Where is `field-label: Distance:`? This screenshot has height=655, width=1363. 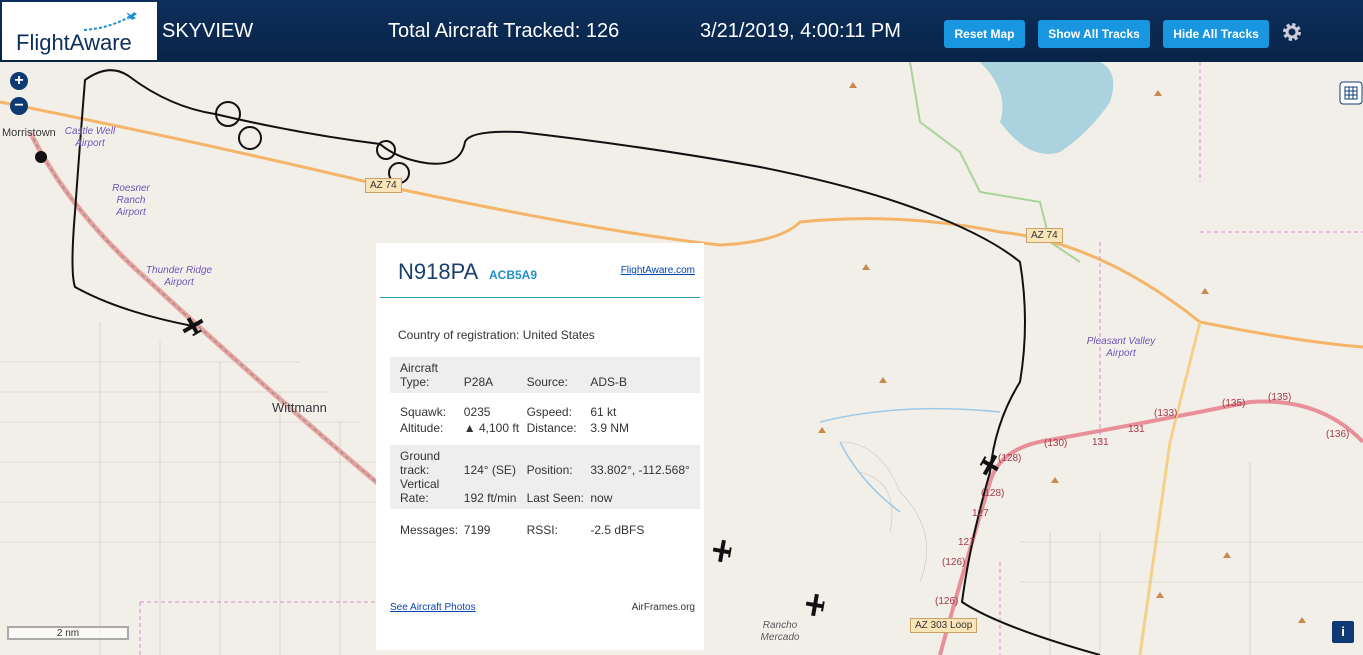
field-label: Distance: is located at coordinates (551, 428).